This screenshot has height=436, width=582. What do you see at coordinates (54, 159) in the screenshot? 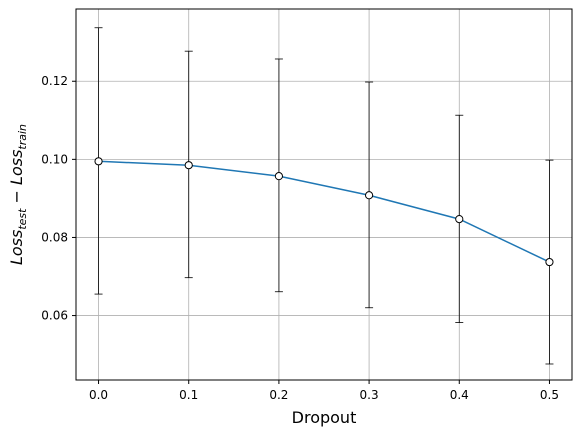
I see `y-tick-label: 0.10` at bounding box center [54, 159].